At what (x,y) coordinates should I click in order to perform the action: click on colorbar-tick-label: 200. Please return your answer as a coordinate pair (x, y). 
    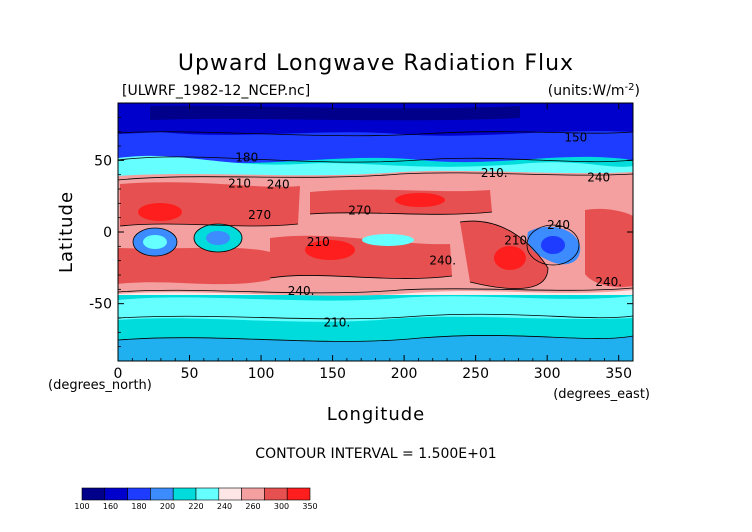
    Looking at the image, I should click on (167, 506).